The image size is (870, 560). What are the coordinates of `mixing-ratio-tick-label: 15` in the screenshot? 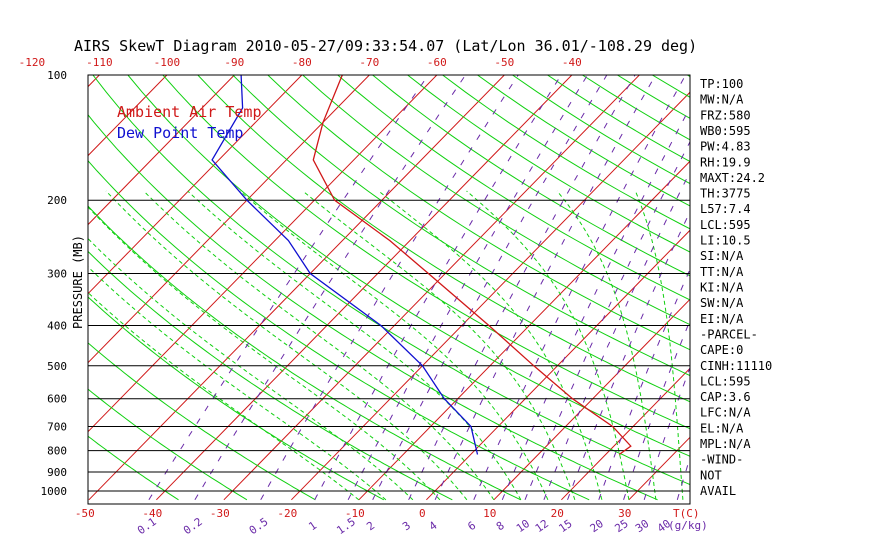 It's located at (565, 526).